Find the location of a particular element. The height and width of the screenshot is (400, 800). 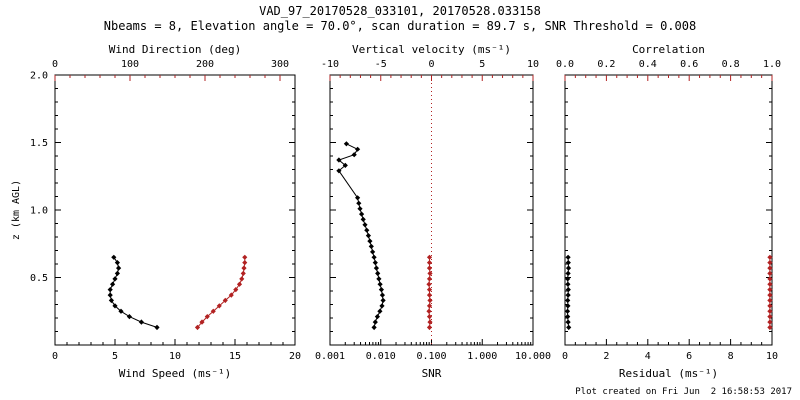

svg-text: 6 is located at coordinates (689, 356).